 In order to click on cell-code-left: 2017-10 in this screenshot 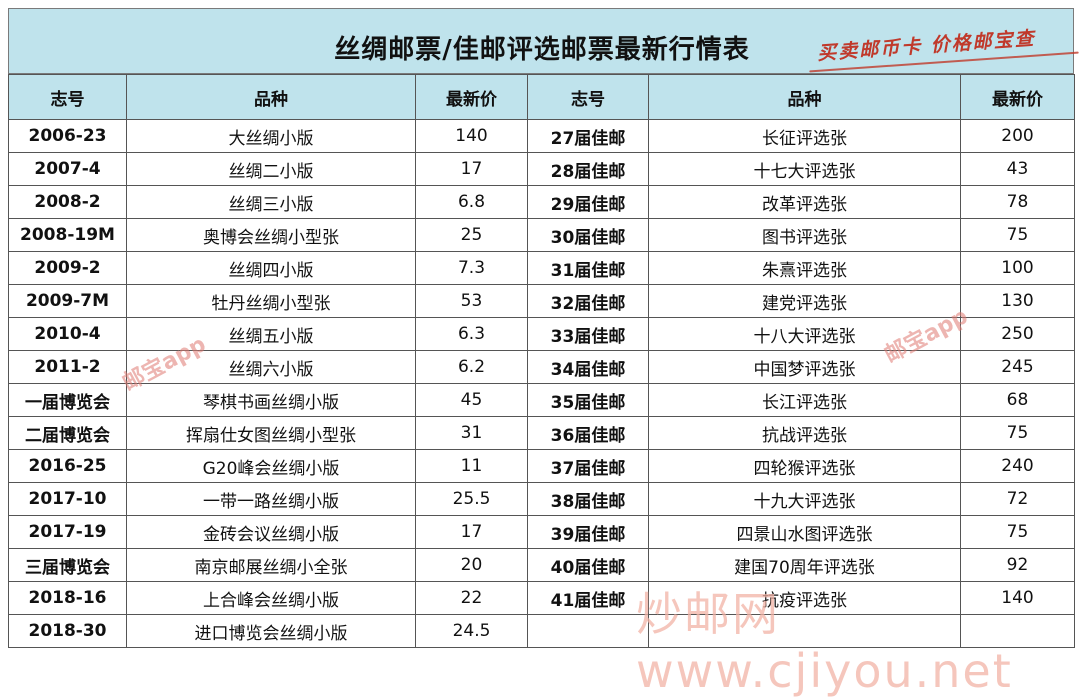, I will do `click(67, 499)`.